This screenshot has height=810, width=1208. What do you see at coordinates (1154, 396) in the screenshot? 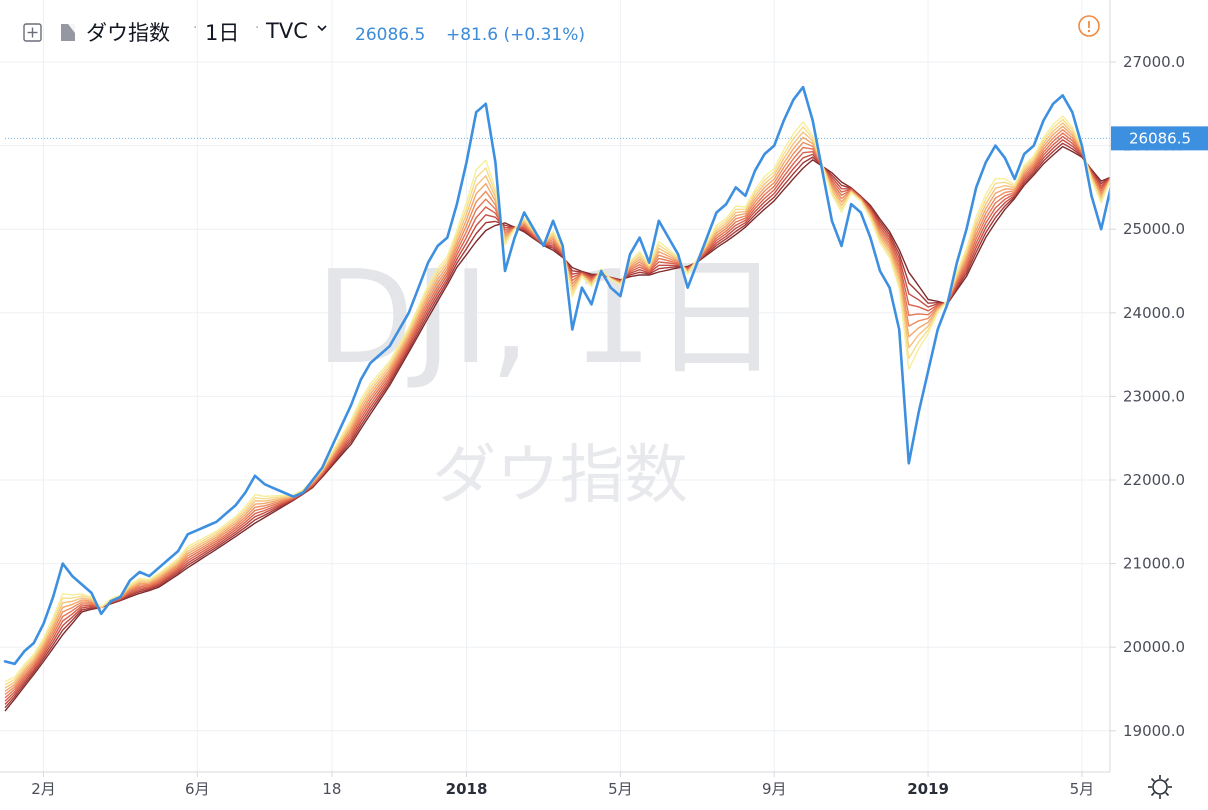
I see `y-tick-label: 23000.0` at bounding box center [1154, 396].